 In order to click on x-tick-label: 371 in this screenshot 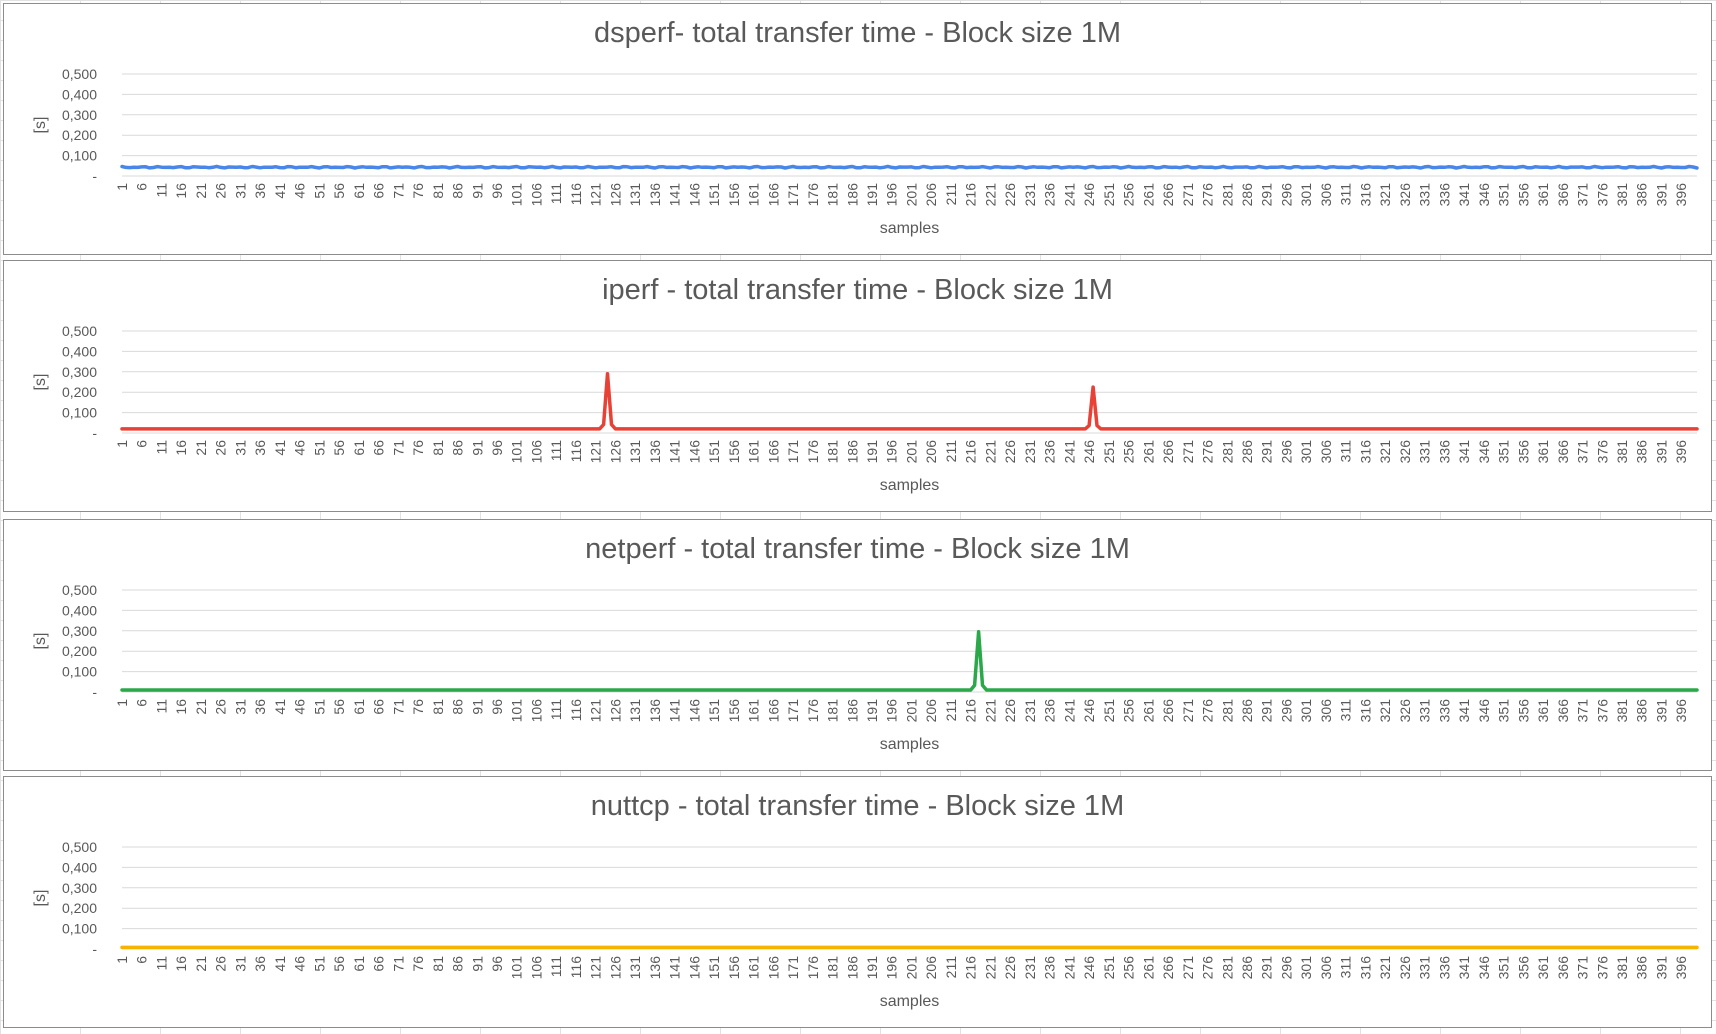, I will do `click(1583, 968)`.